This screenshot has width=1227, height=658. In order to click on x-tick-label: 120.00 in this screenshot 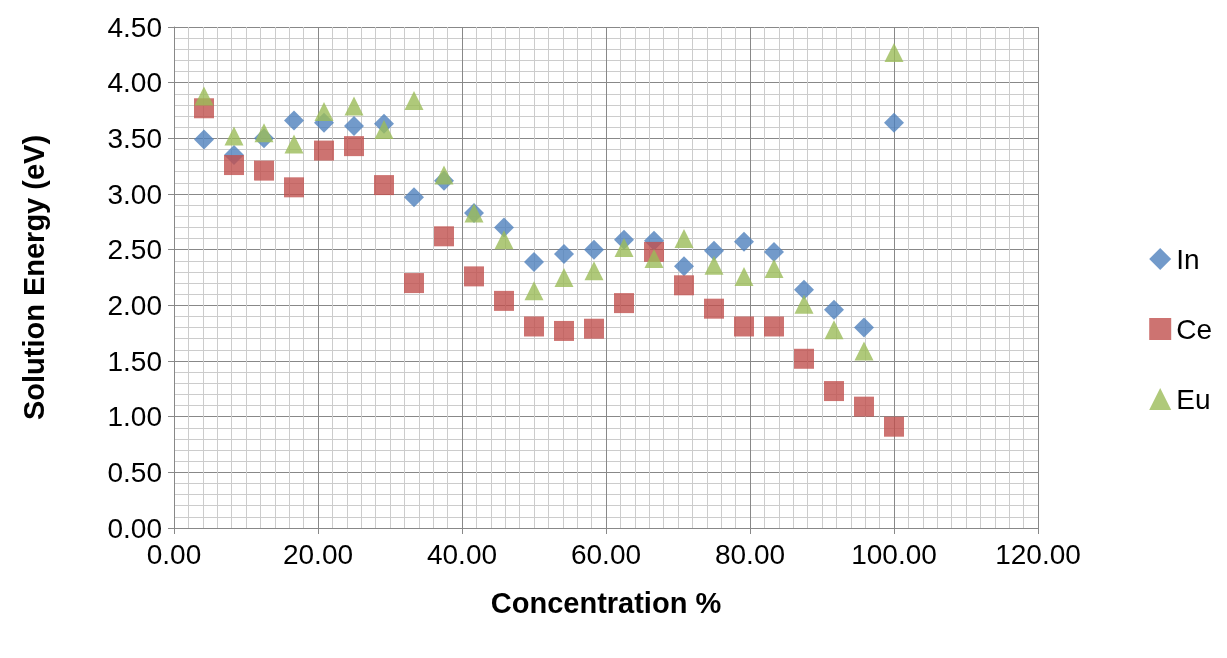, I will do `click(1038, 554)`.